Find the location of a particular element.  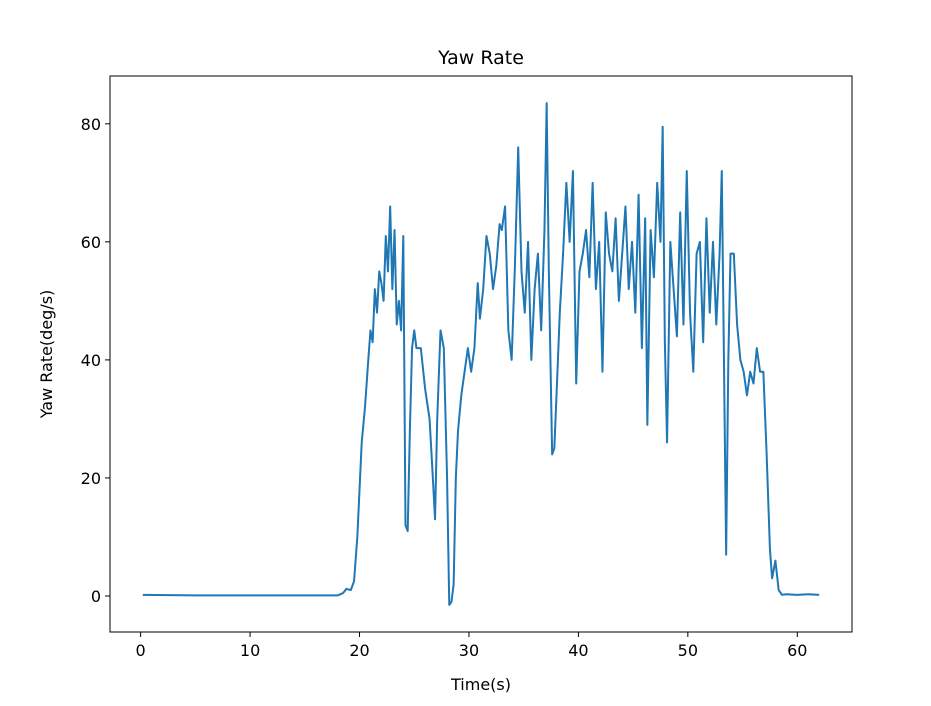

y-tick-label: 40 is located at coordinates (91, 360).